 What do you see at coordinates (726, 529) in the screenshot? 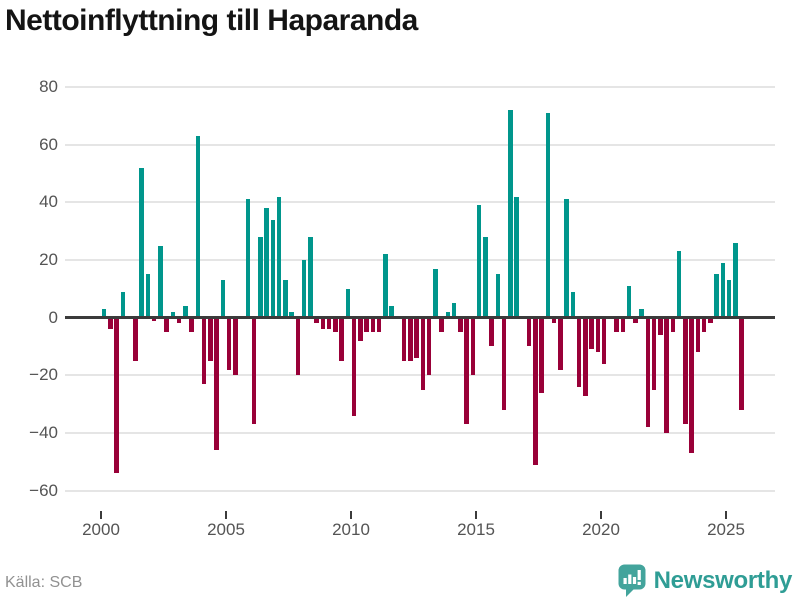
I see `x-axis-tick-label: 2025` at bounding box center [726, 529].